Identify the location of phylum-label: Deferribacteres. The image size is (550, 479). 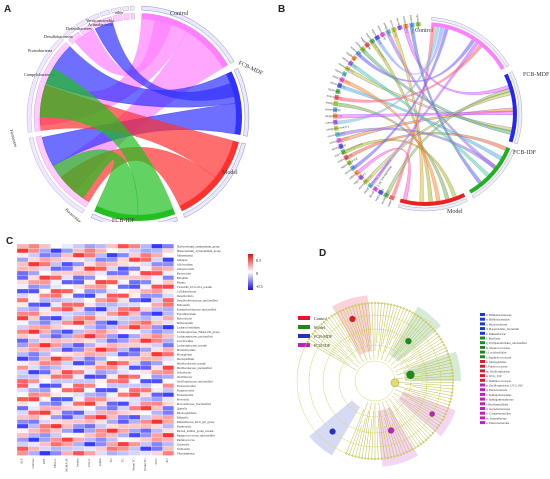
(79, 28).